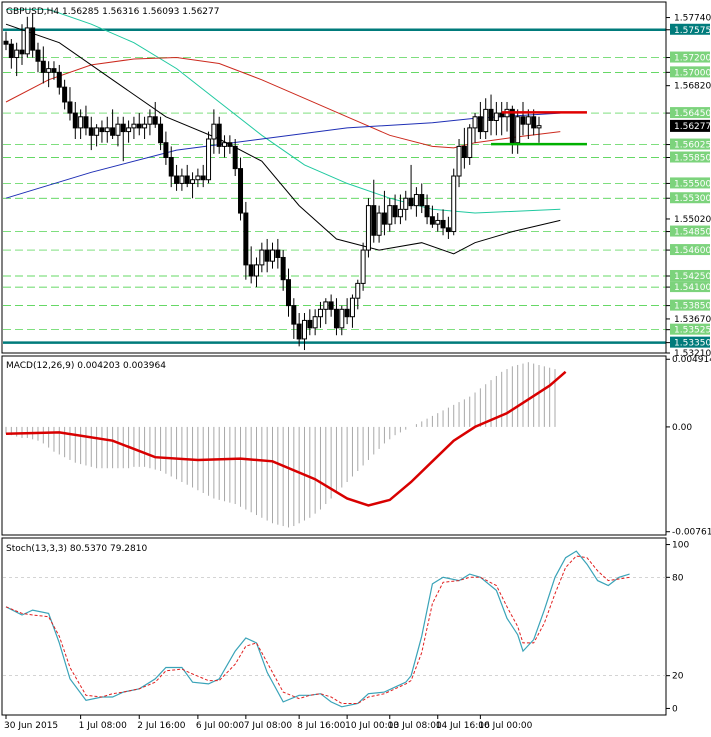  What do you see at coordinates (692, 307) in the screenshot?
I see `price-label: 1.53850` at bounding box center [692, 307].